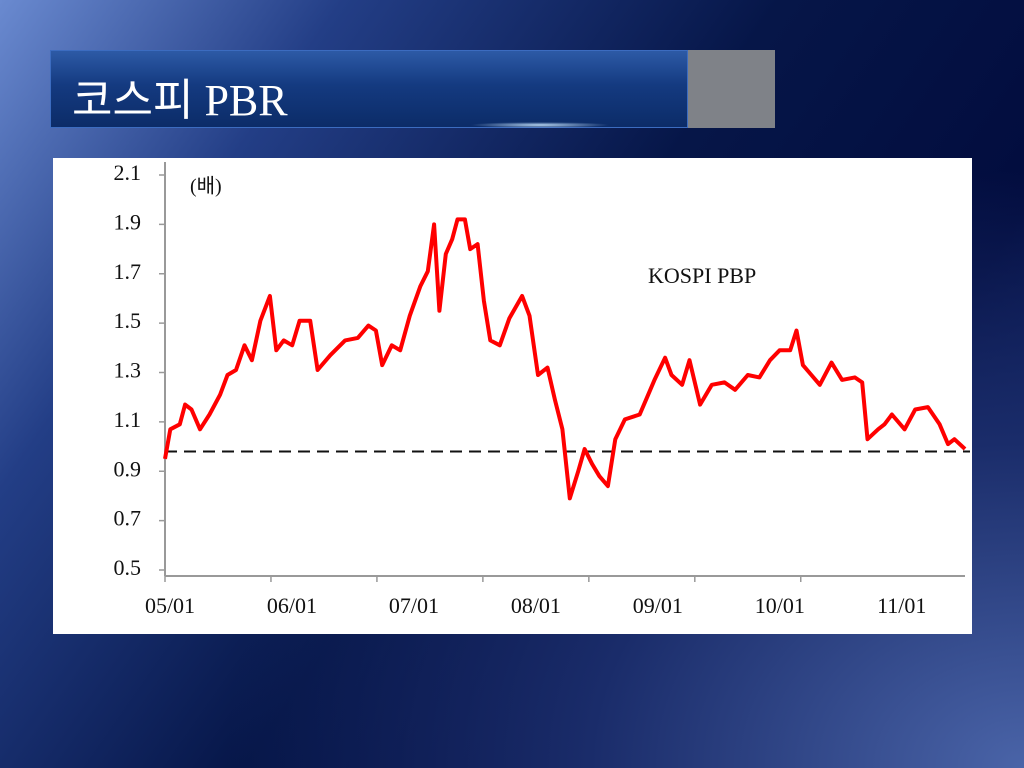 The width and height of the screenshot is (1024, 768). Describe the element at coordinates (731, 89) in the screenshot. I see `title-accent` at that location.